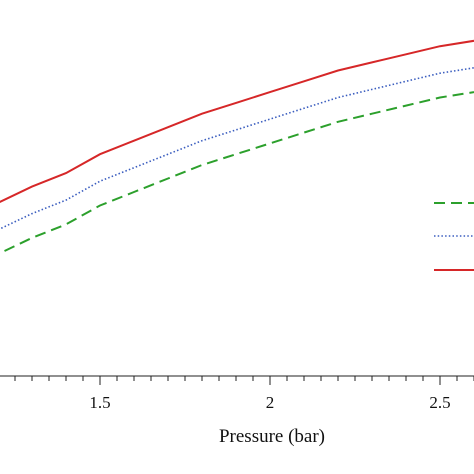 The image size is (474, 474). What do you see at coordinates (272, 436) in the screenshot?
I see `x-axis-title: Pressure (bar)` at bounding box center [272, 436].